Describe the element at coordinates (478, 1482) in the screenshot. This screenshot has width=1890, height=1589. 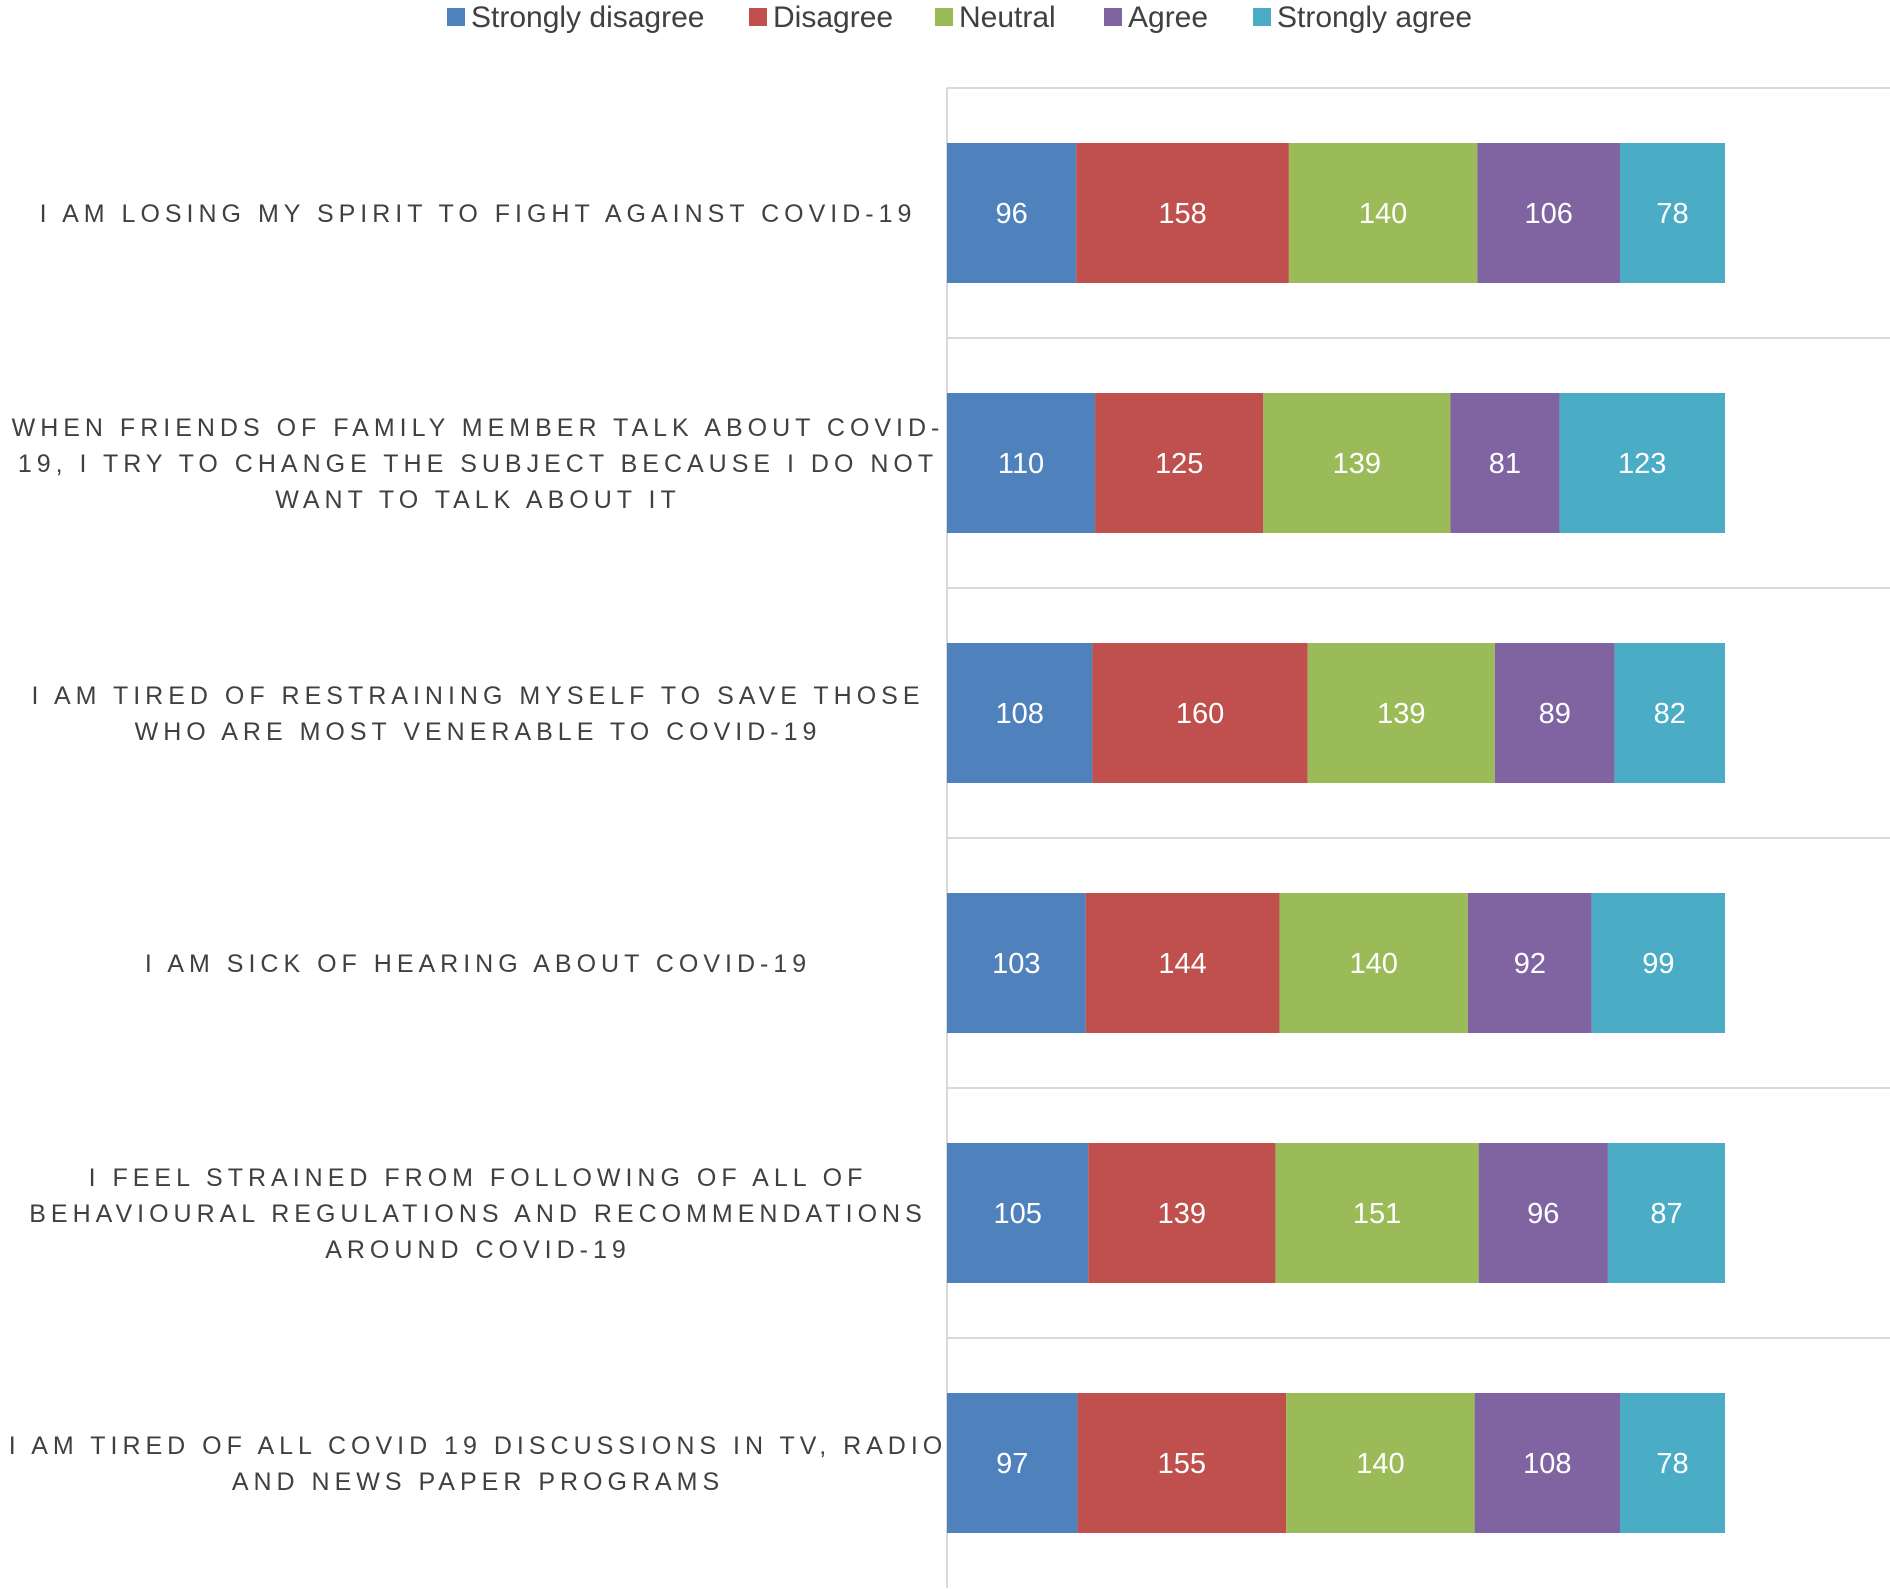
I see `category-label-line: AND NEWS PAPER PROGRAMS` at that location.